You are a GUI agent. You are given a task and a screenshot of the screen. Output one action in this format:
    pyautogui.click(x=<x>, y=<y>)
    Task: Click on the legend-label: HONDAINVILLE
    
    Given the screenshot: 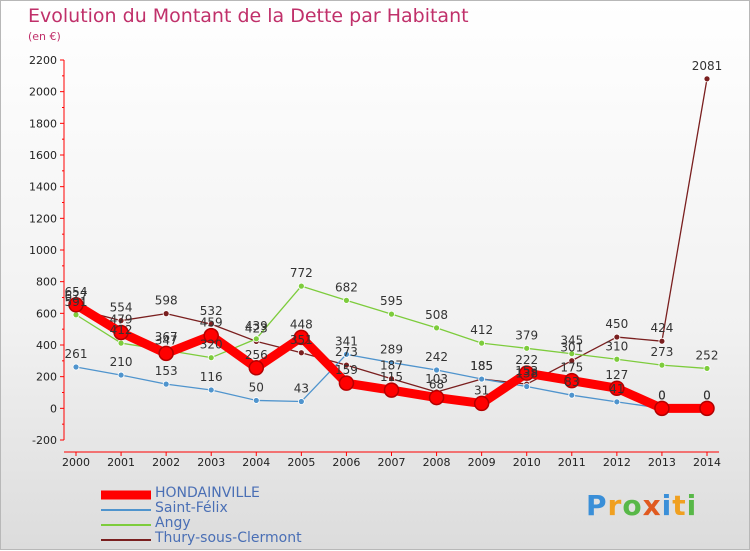 What is the action you would take?
    pyautogui.click(x=207, y=493)
    